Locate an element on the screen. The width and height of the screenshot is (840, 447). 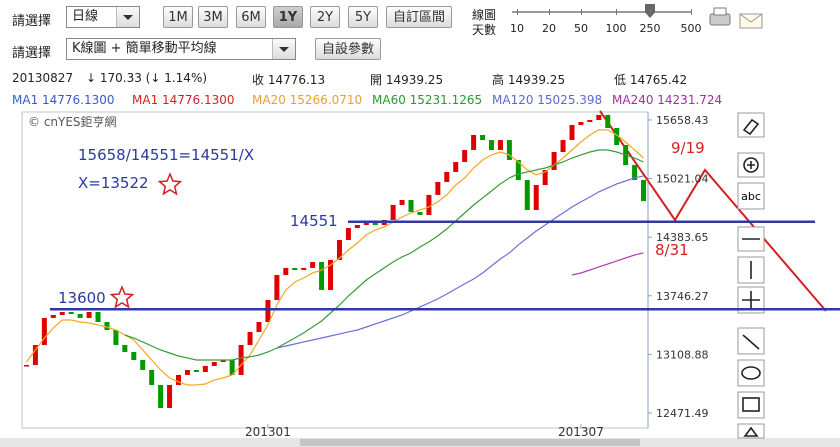
tool-text is located at coordinates (751, 196).